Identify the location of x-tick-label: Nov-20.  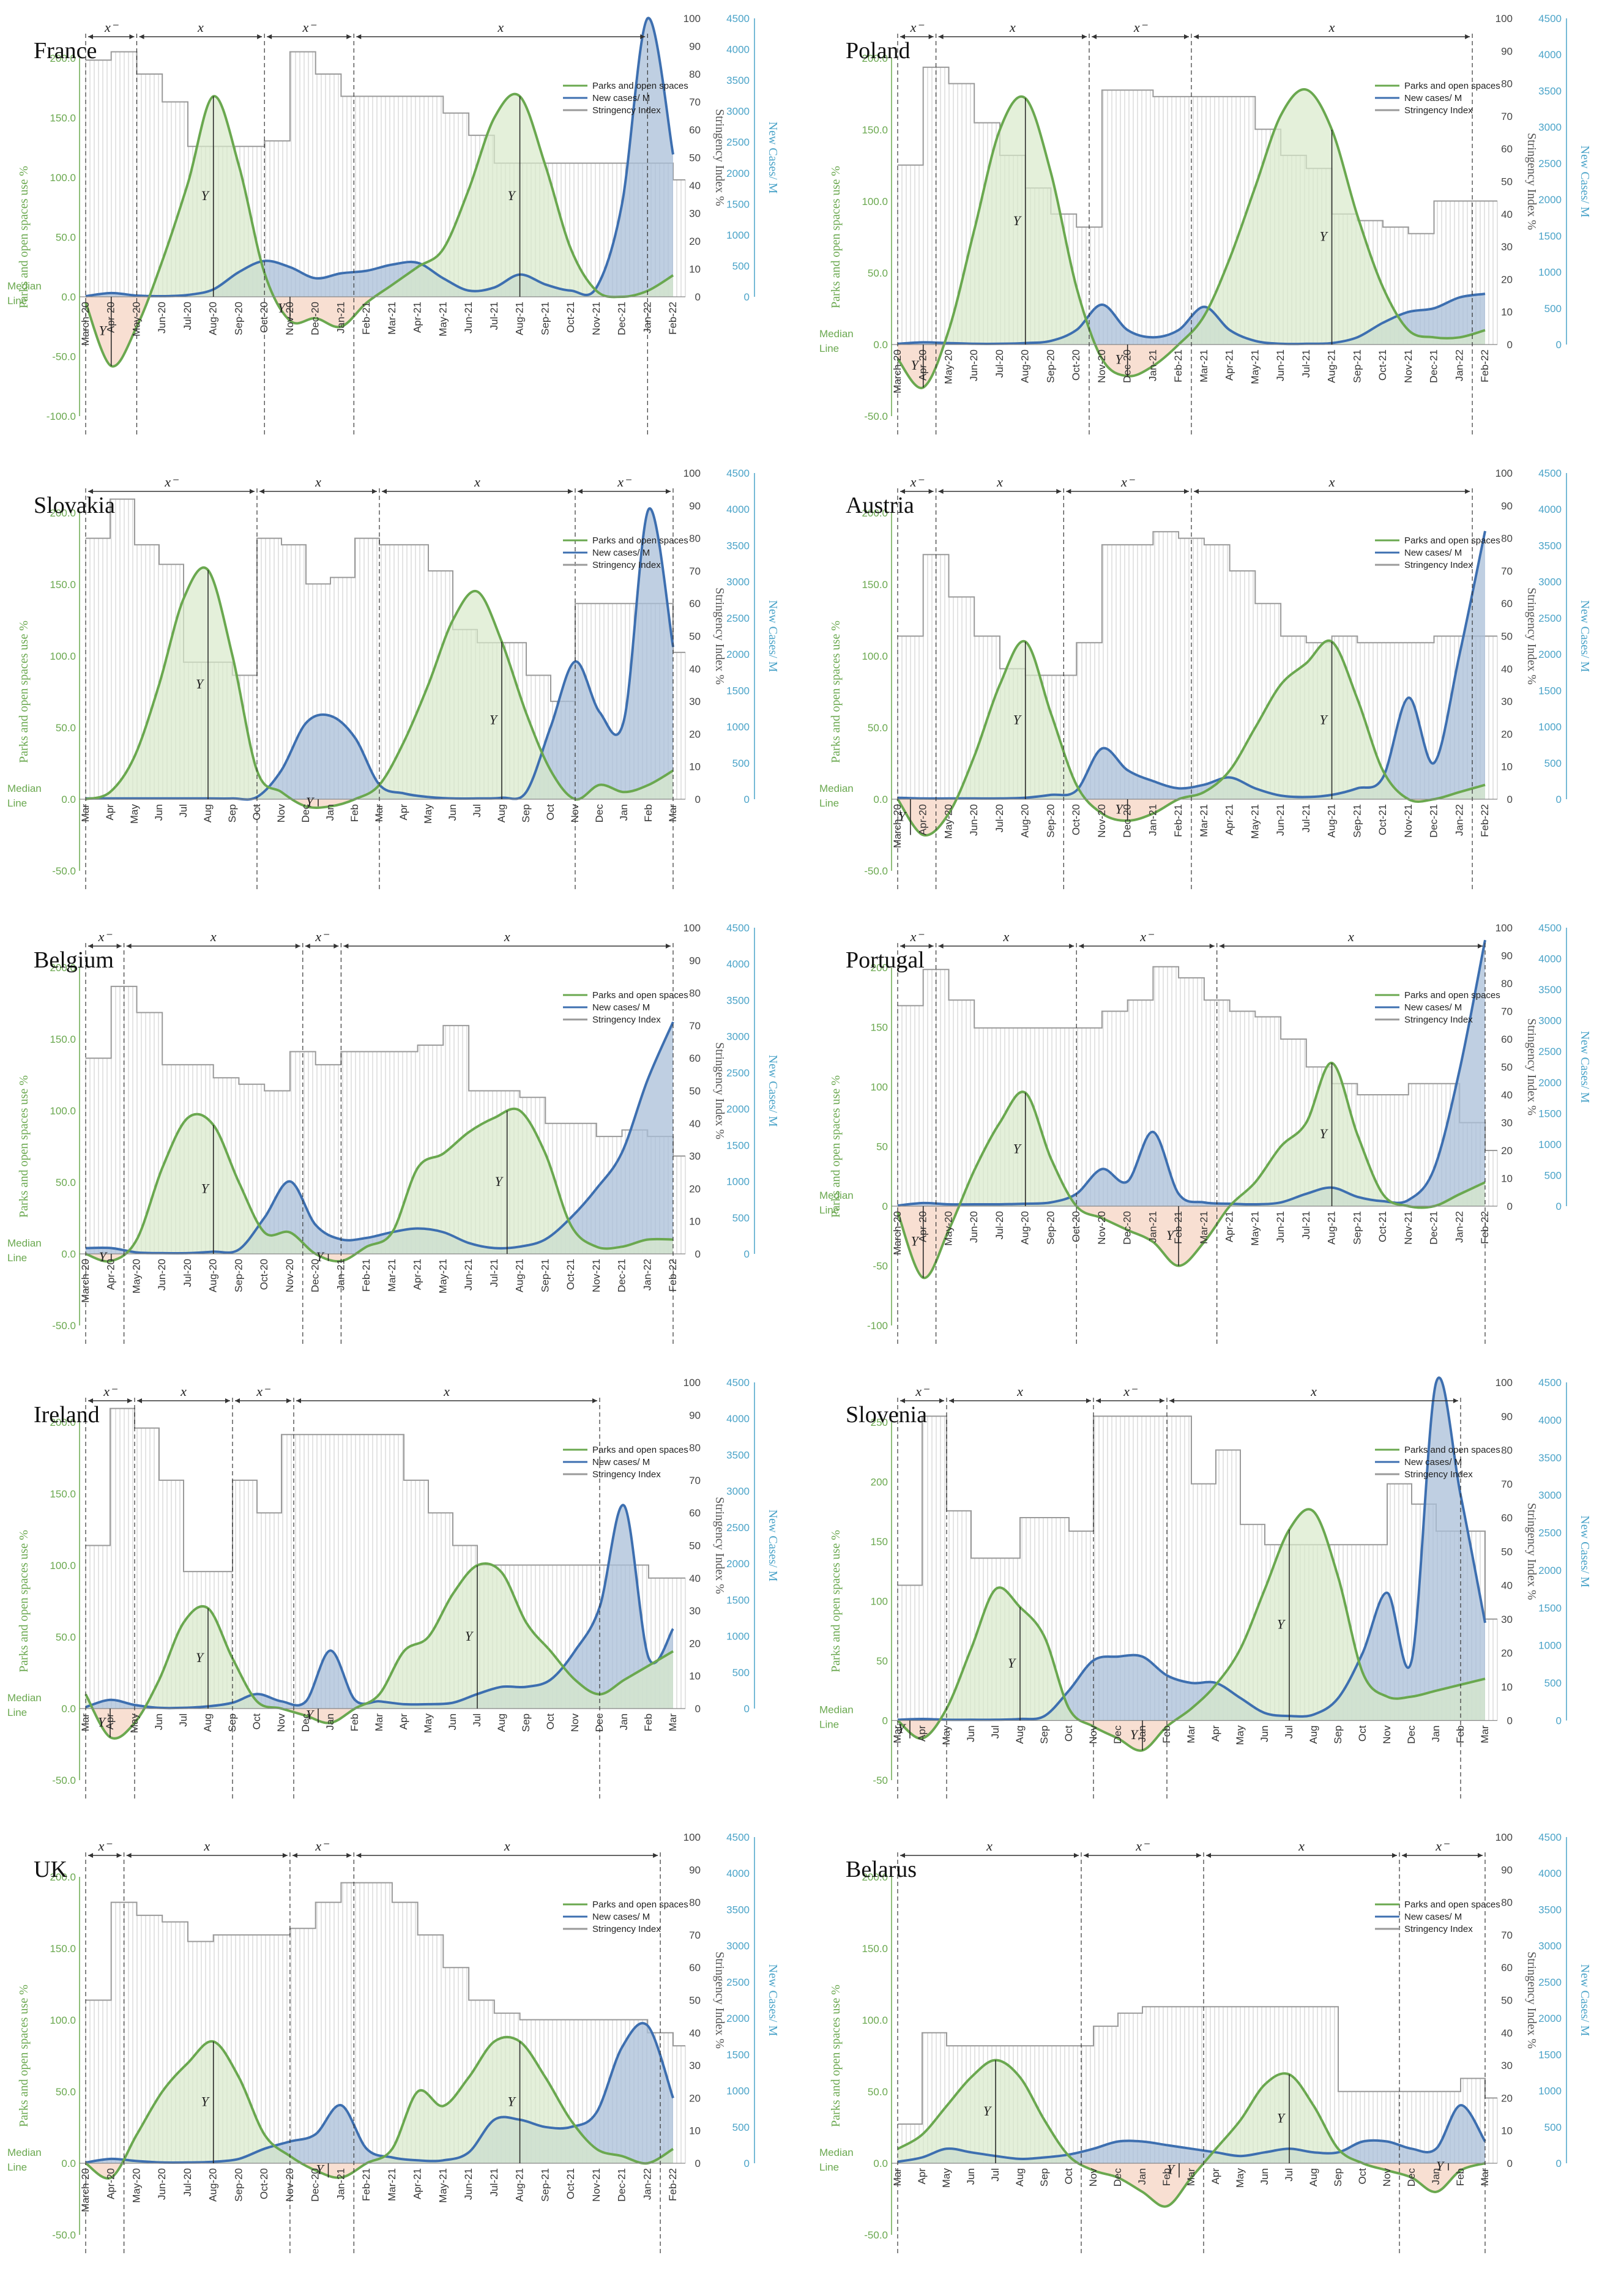
(290, 1275).